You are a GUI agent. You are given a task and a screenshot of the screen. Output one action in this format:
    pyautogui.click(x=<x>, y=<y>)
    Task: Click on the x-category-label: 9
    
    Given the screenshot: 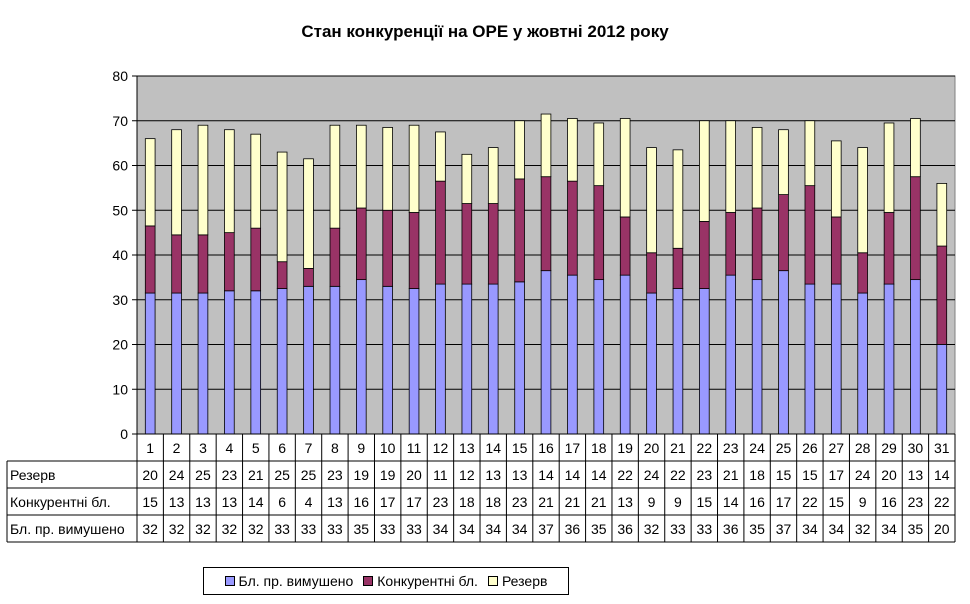 What is the action you would take?
    pyautogui.click(x=361, y=448)
    